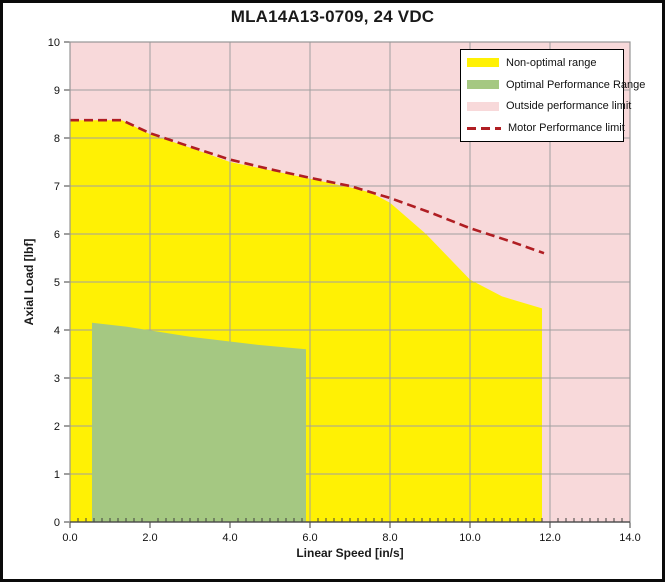 The width and height of the screenshot is (665, 582). I want to click on x-tick-label: 0.0, so click(69, 538).